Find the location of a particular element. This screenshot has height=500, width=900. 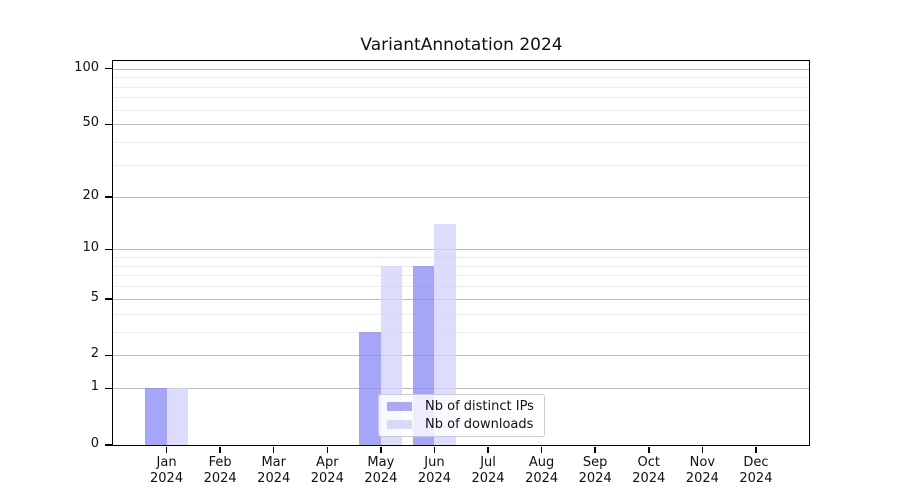

x-tick-label: Jun 2024 is located at coordinates (434, 471).